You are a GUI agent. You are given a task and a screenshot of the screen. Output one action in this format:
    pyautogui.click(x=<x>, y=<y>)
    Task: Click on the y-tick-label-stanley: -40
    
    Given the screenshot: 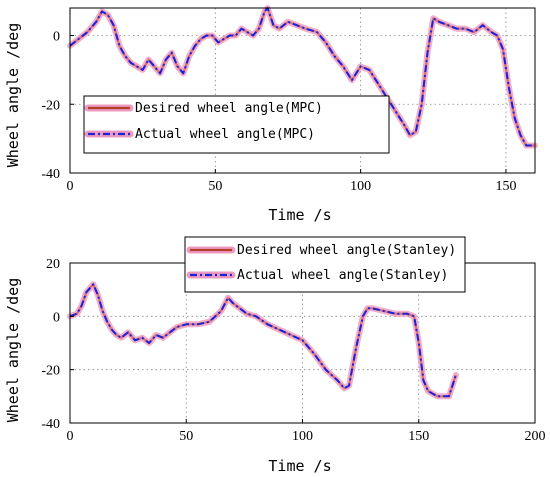 What is the action you would take?
    pyautogui.click(x=50, y=424)
    